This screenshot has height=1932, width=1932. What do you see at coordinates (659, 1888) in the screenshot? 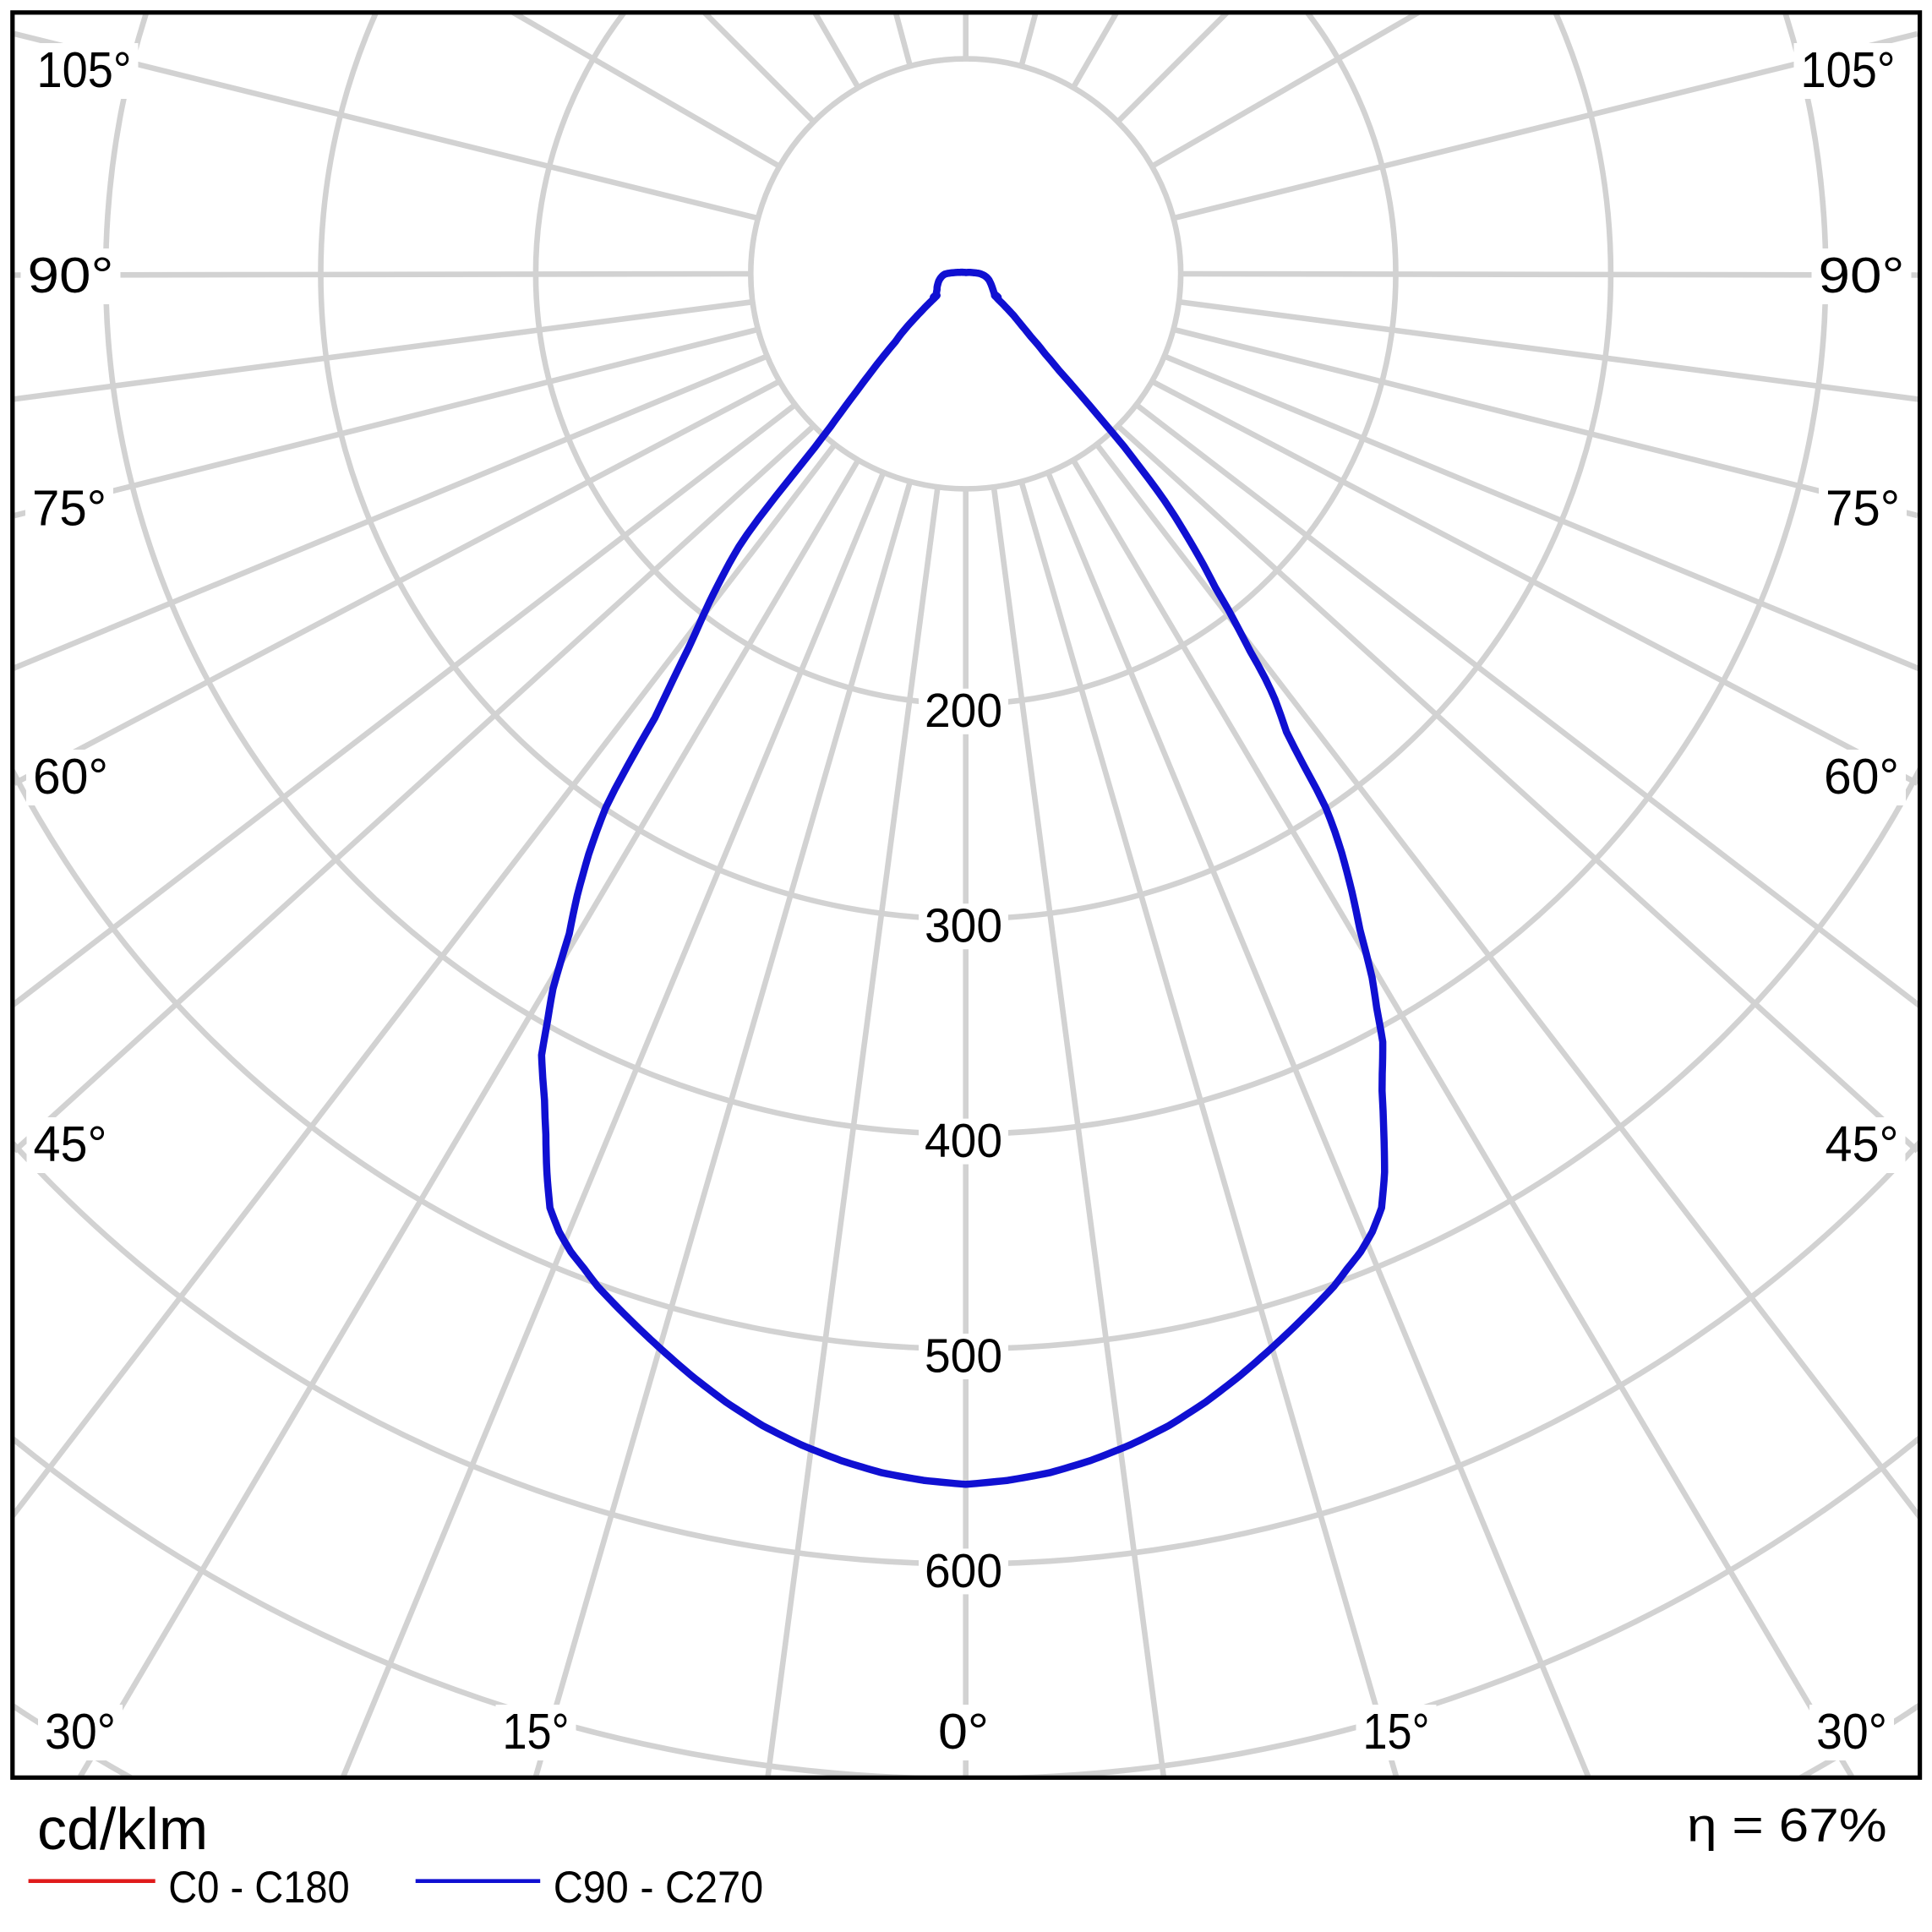
I see `svg-text: C90 - C270` at bounding box center [659, 1888].